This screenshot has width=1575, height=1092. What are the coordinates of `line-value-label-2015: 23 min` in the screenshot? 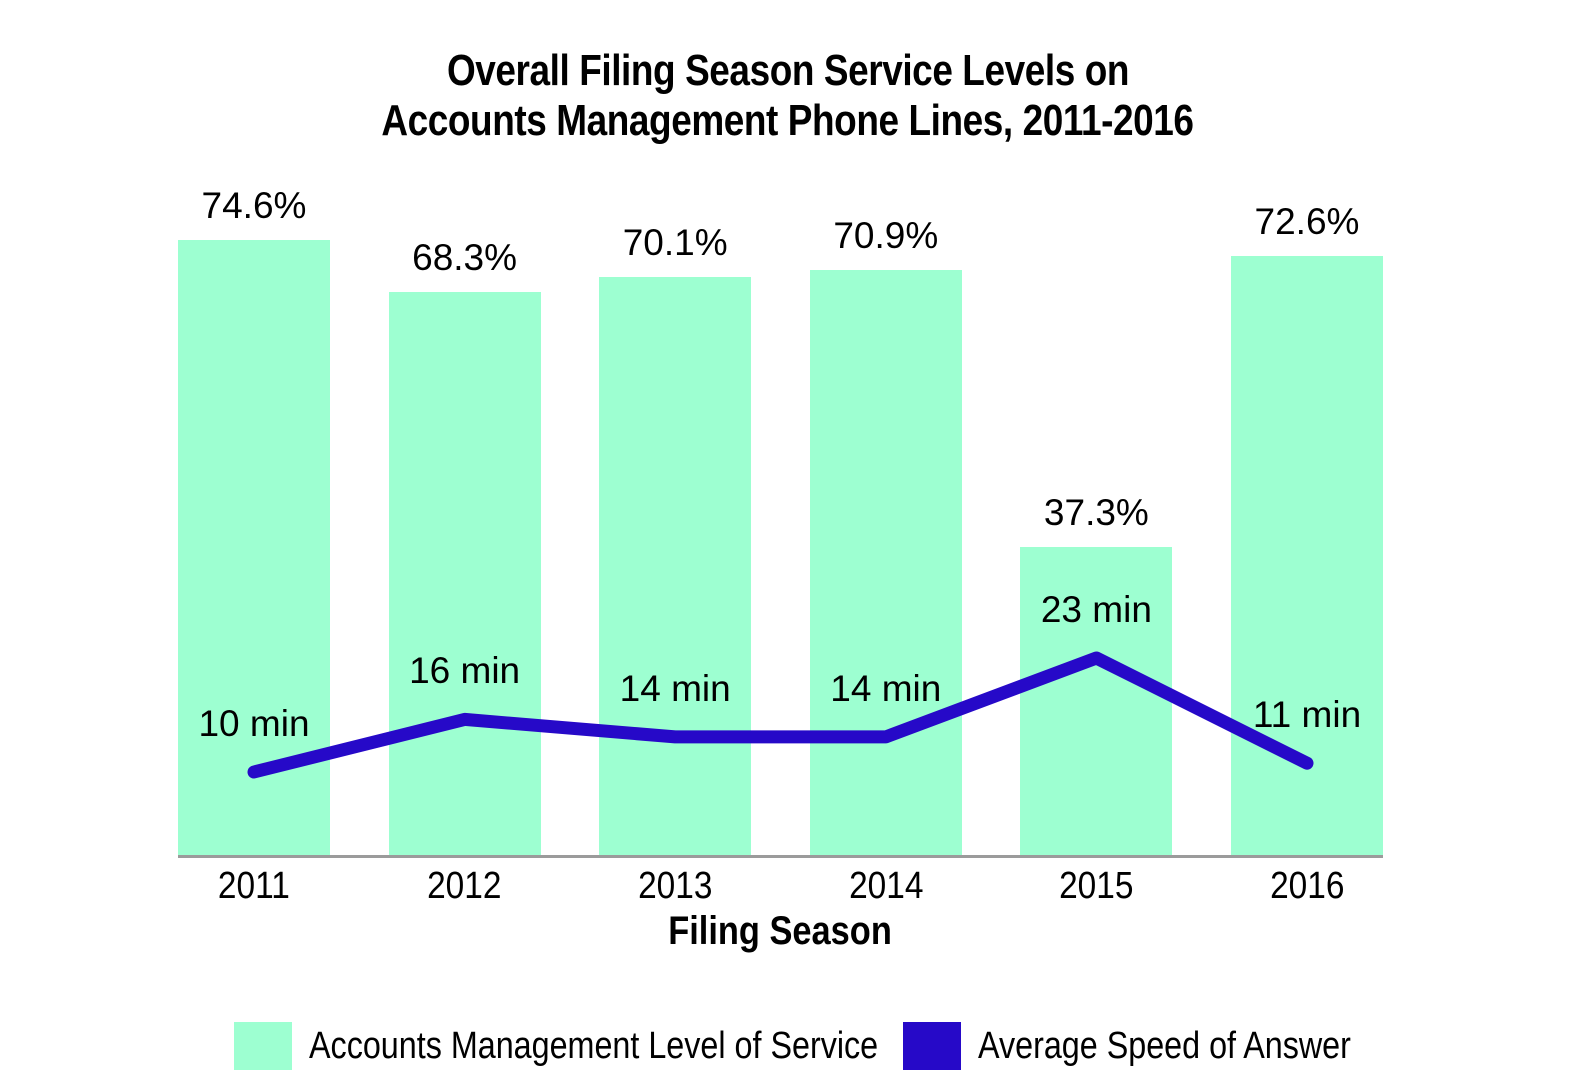 It's located at (1096, 609).